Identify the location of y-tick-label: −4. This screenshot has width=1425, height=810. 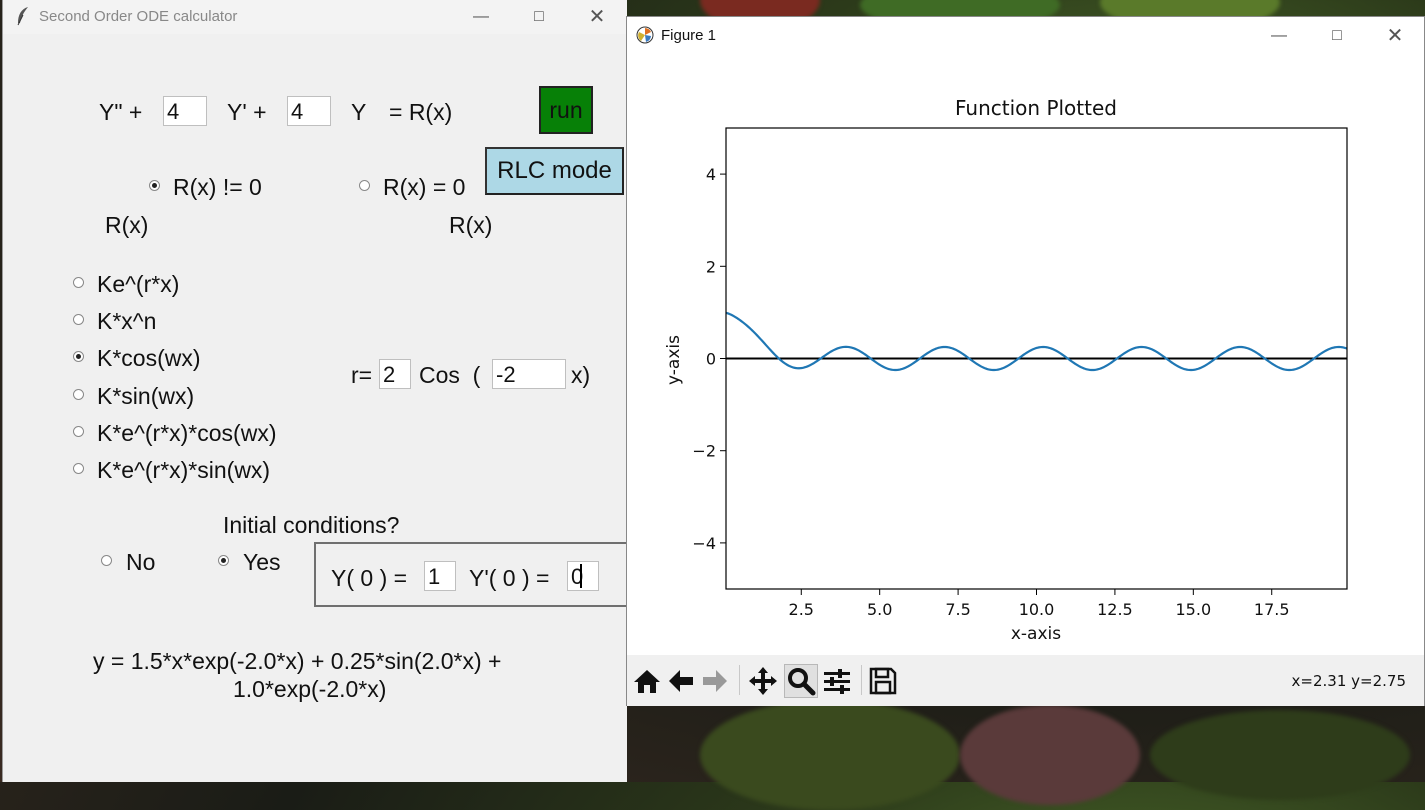
(704, 543).